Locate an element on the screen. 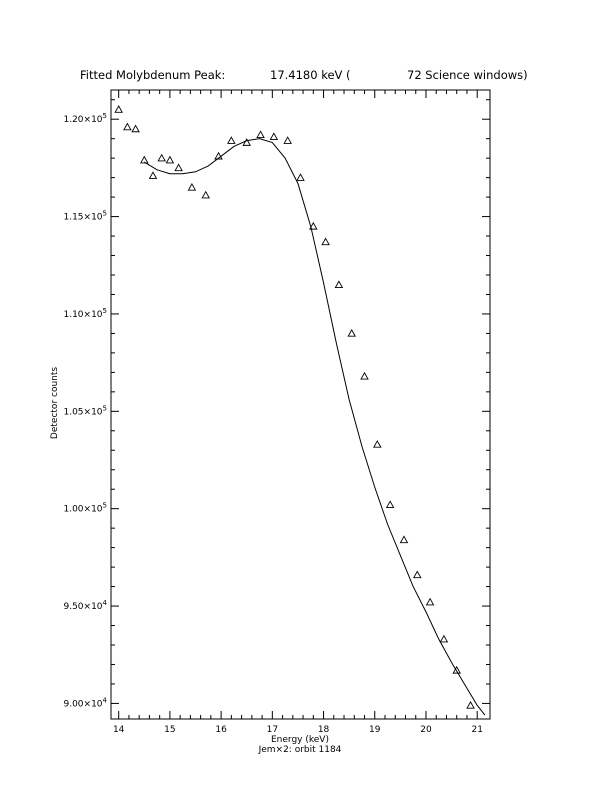 This screenshot has height=792, width=612. y-axis-label: Detector counts is located at coordinates (55, 403).